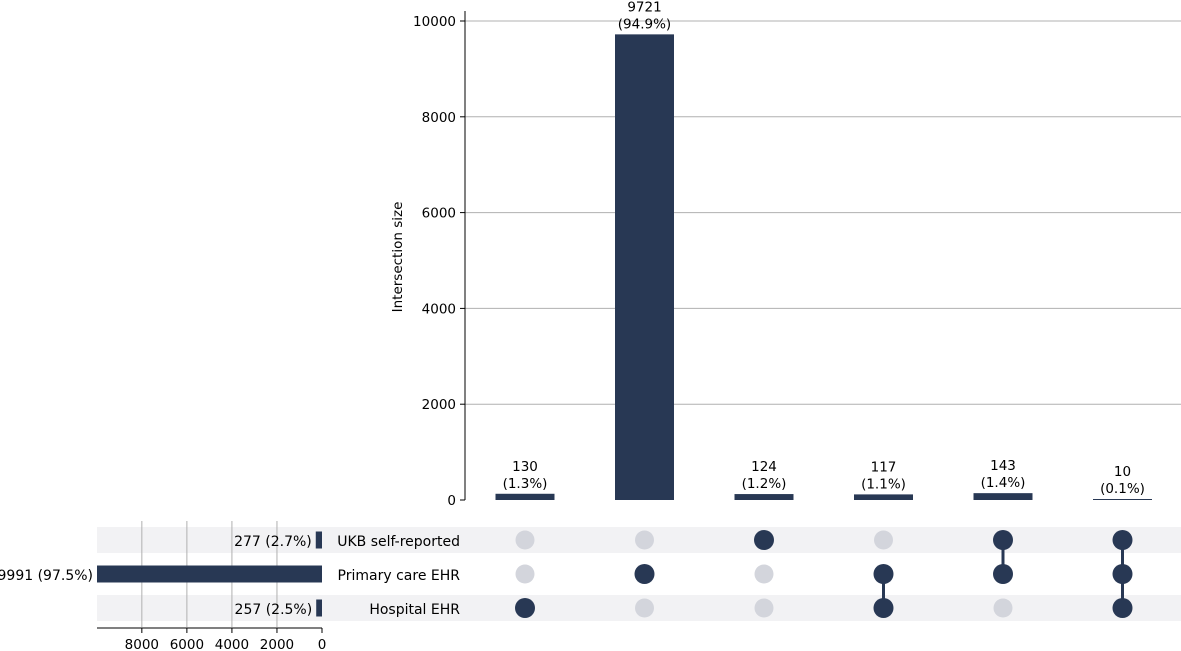 This screenshot has width=1181, height=651. Describe the element at coordinates (232, 644) in the screenshot. I see `set-size-tick-label: 4000` at that location.